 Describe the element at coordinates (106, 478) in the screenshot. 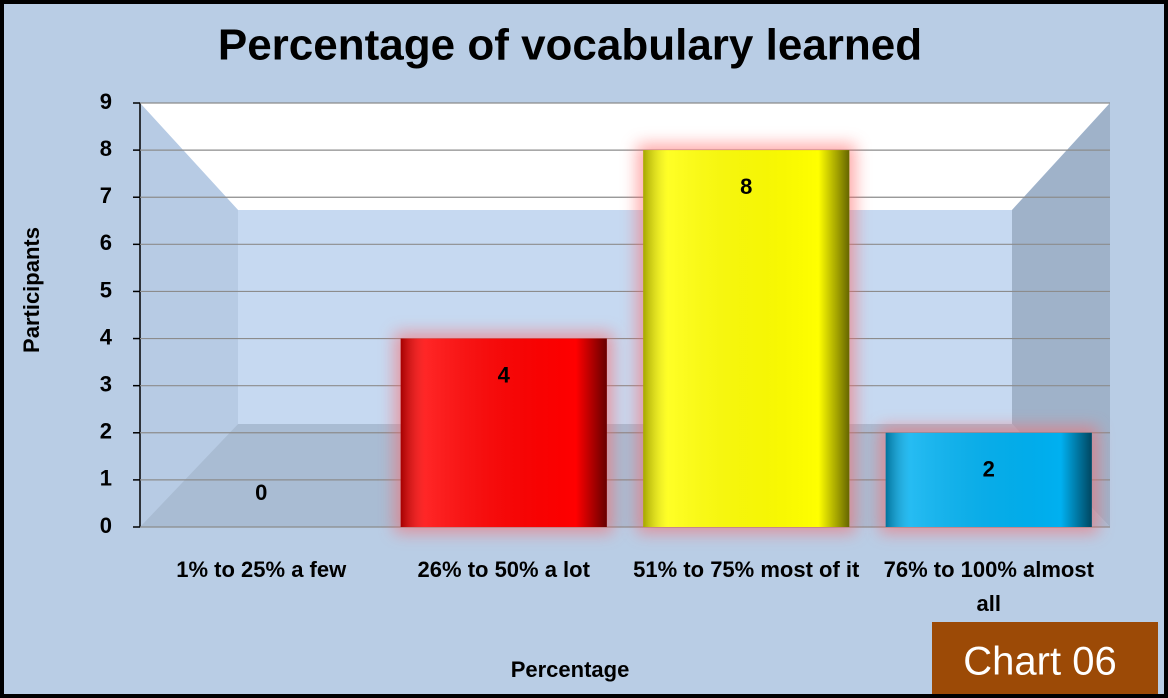

I see `y-tick-label: 1` at that location.